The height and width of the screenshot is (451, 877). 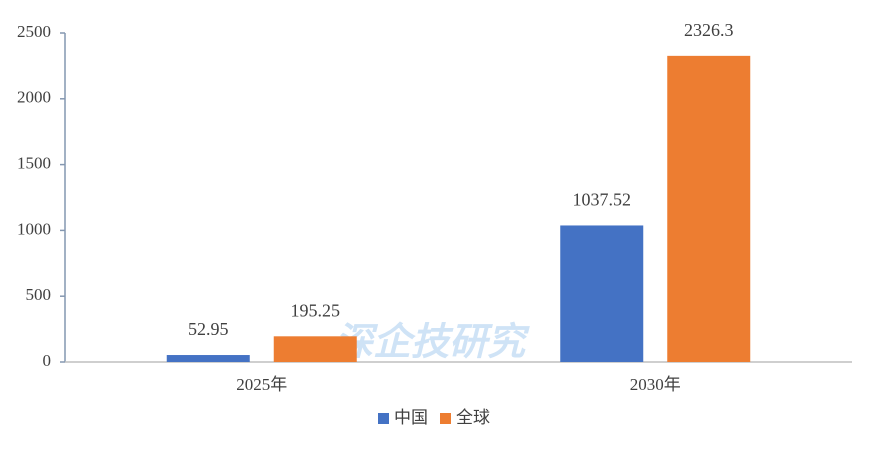 I want to click on watermark: 深企技研究, so click(x=432, y=342).